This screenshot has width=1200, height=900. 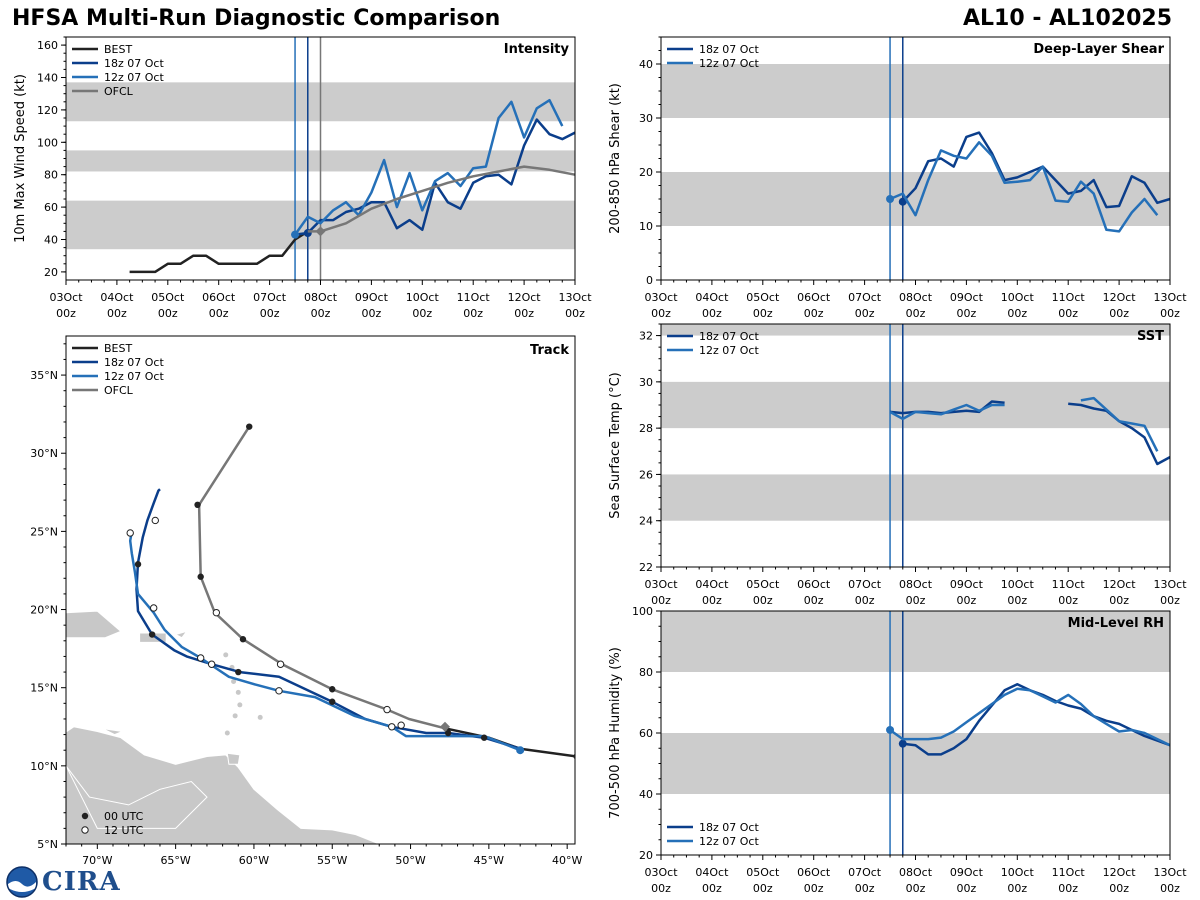 I want to click on y-tick-label: 80, so click(x=51, y=175).